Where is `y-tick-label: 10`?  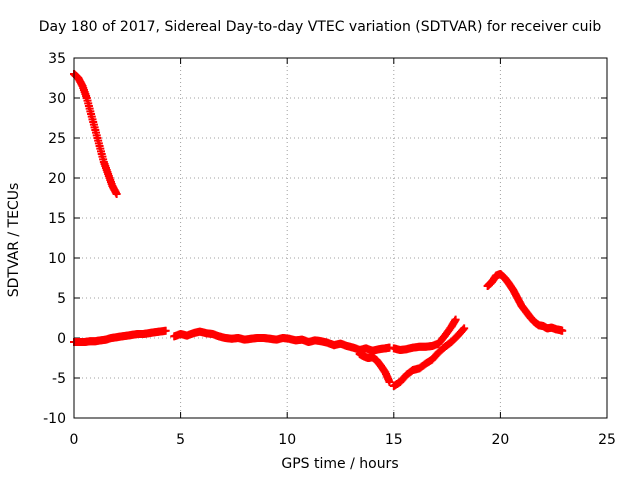
y-tick-label: 10 is located at coordinates (57, 259).